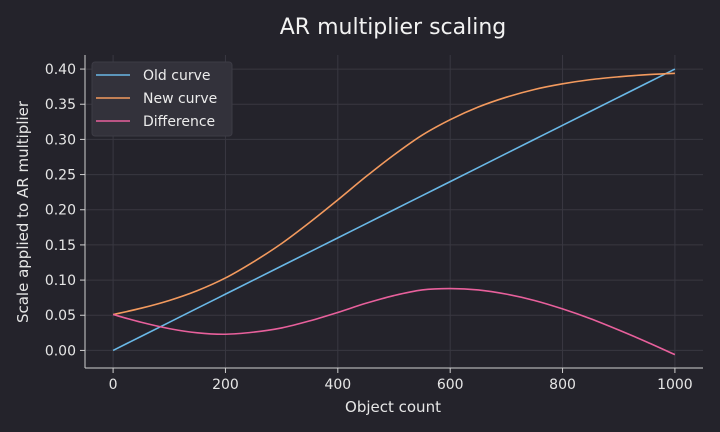  What do you see at coordinates (60, 246) in the screenshot?
I see `y-tick-label: 0.15` at bounding box center [60, 246].